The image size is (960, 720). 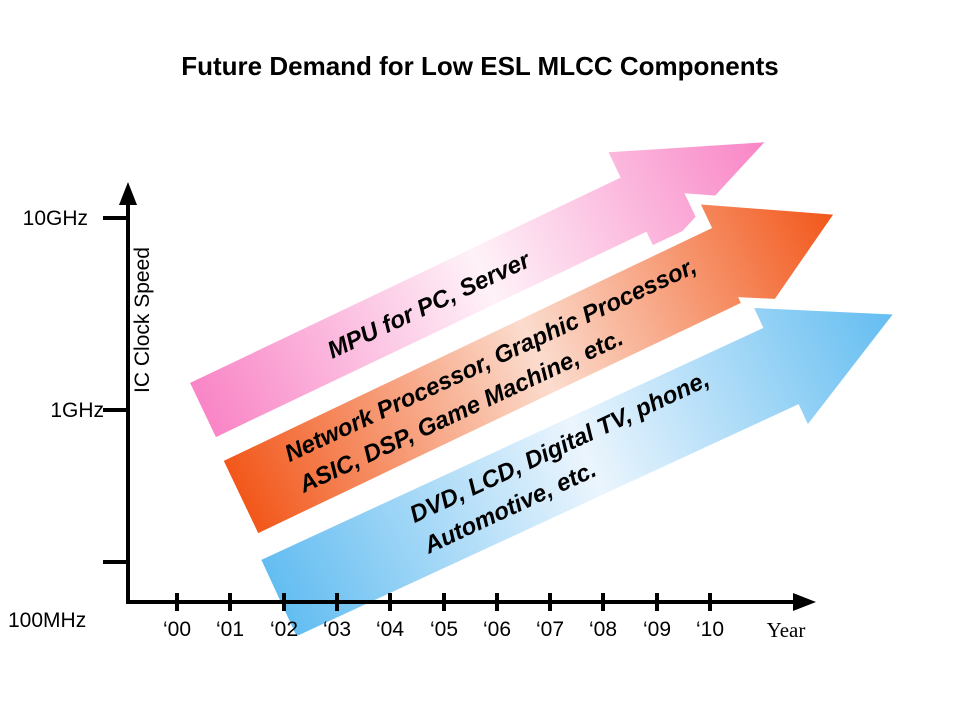 I want to click on x-tick-label: ‘04, so click(x=390, y=629).